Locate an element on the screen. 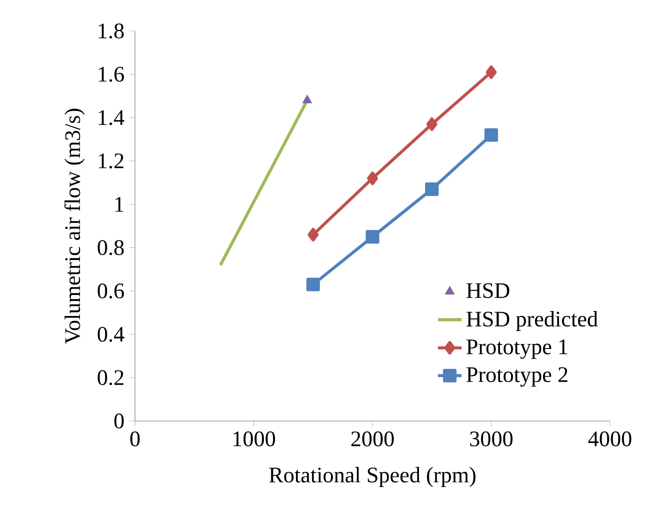 The width and height of the screenshot is (646, 516). legend-label: HSD predicted is located at coordinates (532, 321).